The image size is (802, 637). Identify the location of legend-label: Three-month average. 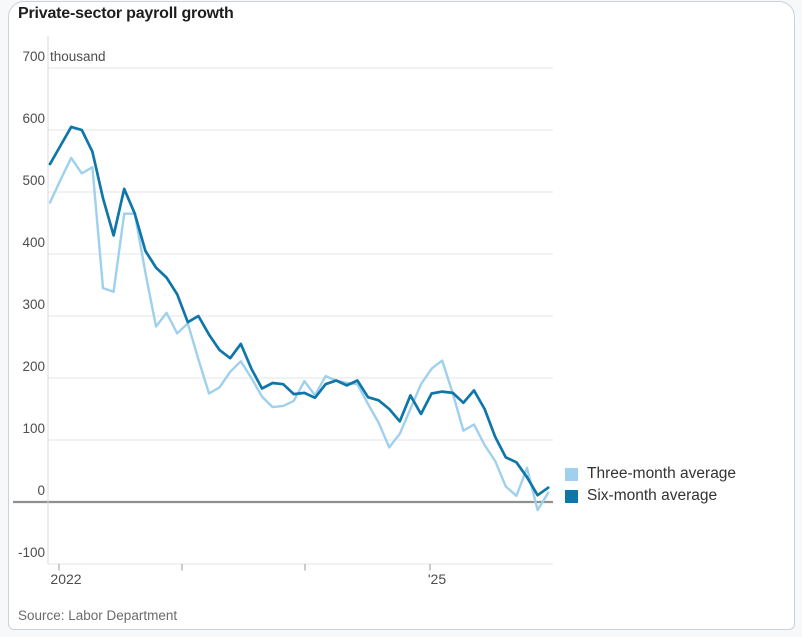
(662, 473).